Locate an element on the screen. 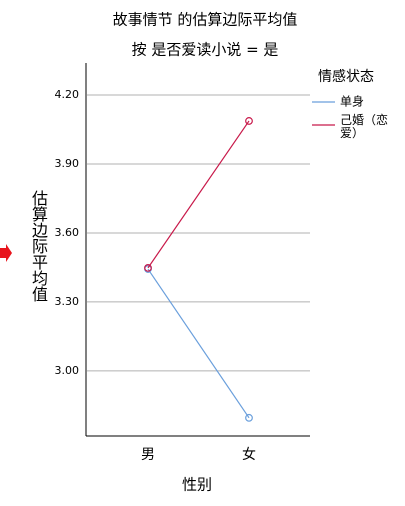 This screenshot has width=405, height=506. x-axis-label: 性别 is located at coordinates (197, 485).